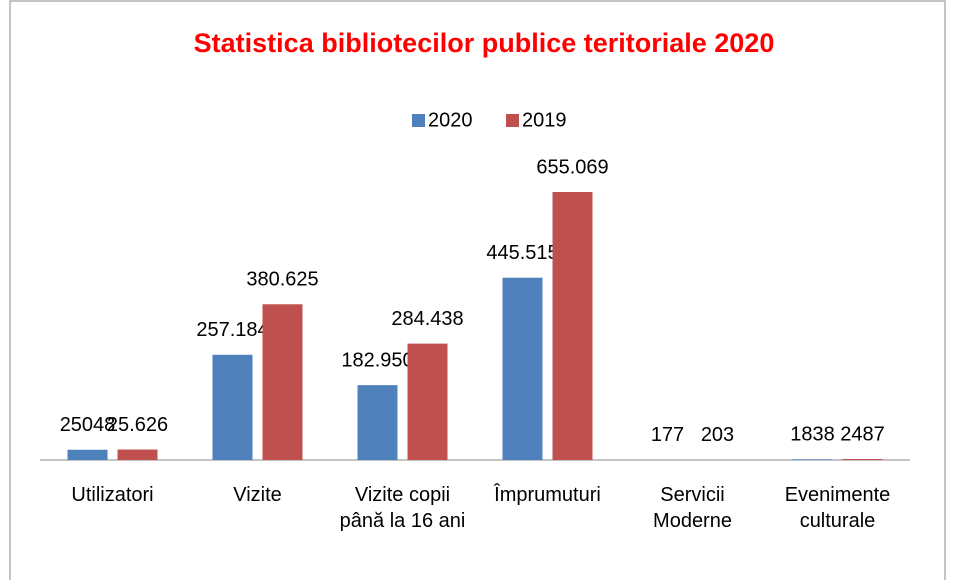  I want to click on x-tick-label: Vizite, so click(257, 495).